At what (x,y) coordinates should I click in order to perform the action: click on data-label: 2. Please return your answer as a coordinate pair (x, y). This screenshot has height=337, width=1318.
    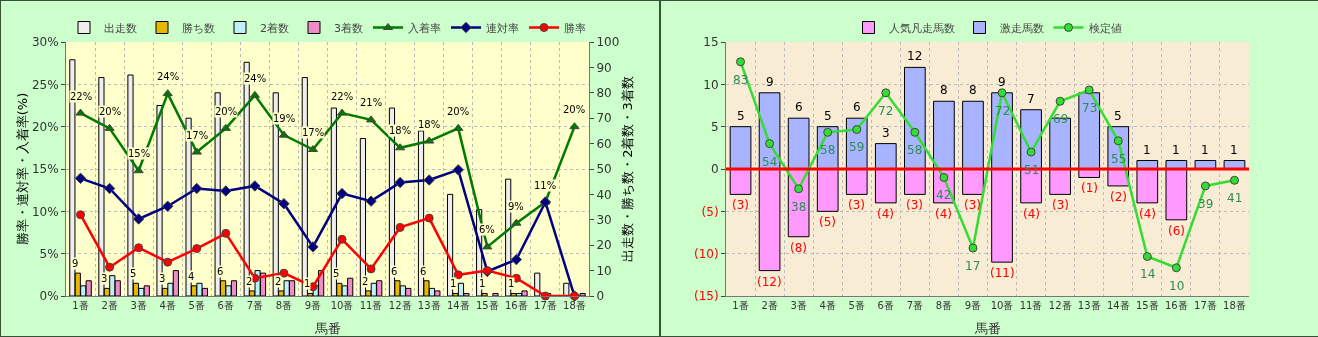
    Looking at the image, I should click on (278, 281).